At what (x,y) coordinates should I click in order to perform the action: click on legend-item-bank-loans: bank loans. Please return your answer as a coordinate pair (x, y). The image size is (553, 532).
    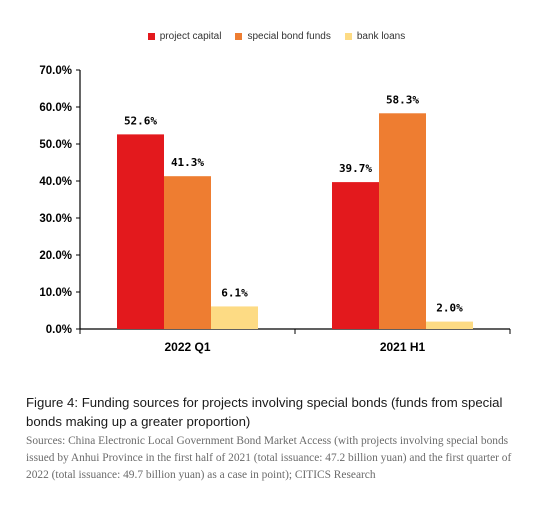
    Looking at the image, I should click on (375, 36).